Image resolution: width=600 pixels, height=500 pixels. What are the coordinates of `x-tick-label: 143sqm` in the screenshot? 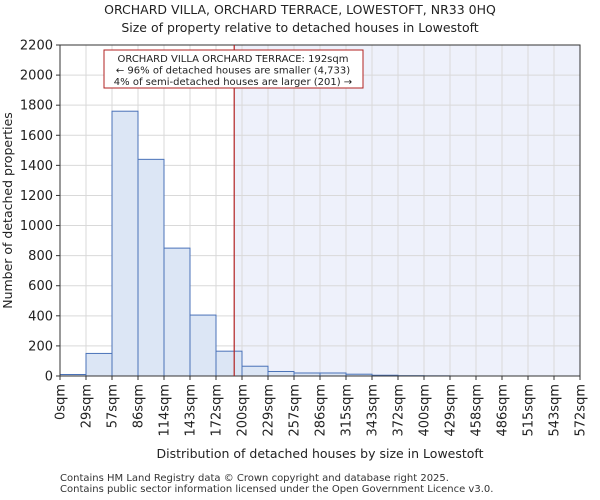 It's located at (191, 410).